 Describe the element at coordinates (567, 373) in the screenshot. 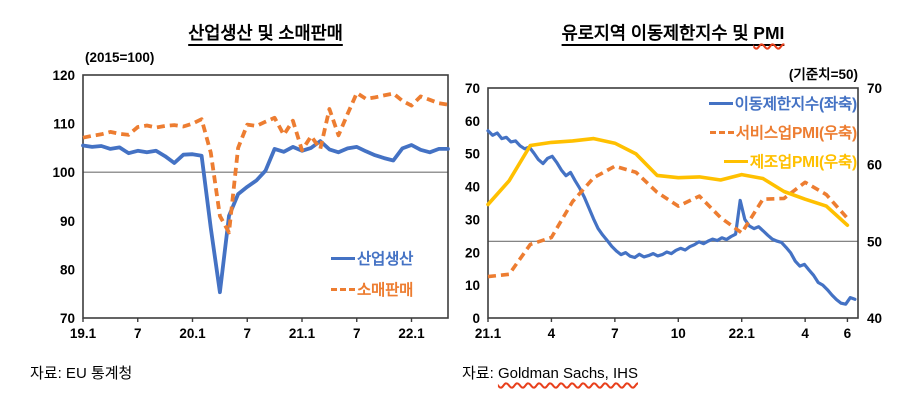

I see `right-chart-source-orgs: Goldman Sachs, IHS` at that location.